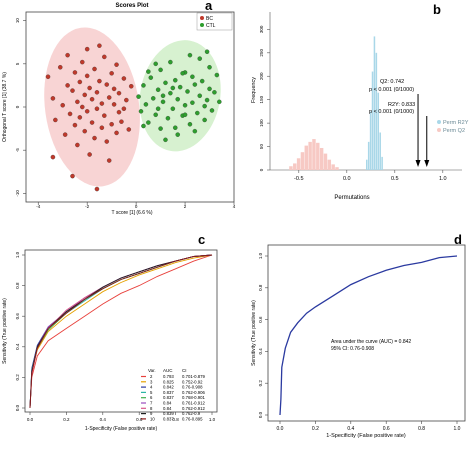 This screenshot has height=460, width=474. What do you see at coordinates (315, 429) in the screenshot?
I see `d-x-tick-label: 0.2` at bounding box center [315, 429].